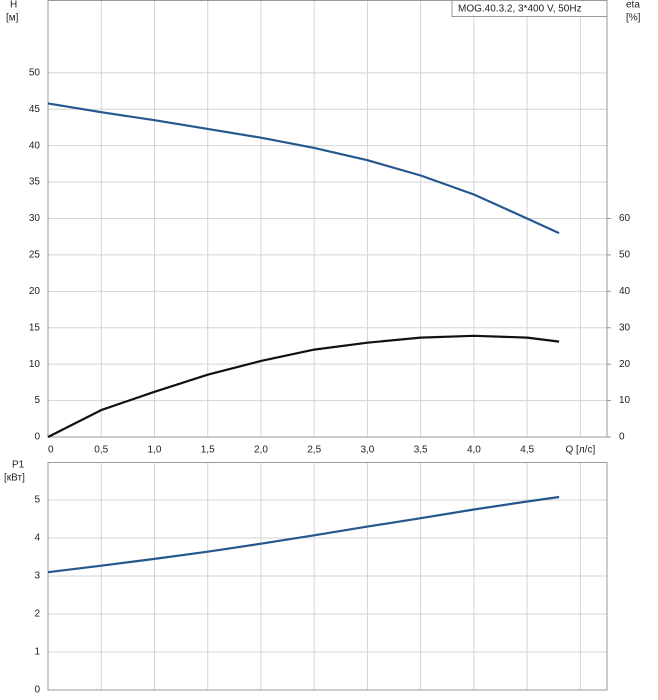 This screenshot has width=658, height=700. I want to click on y-axis-label: P1, so click(18, 465).